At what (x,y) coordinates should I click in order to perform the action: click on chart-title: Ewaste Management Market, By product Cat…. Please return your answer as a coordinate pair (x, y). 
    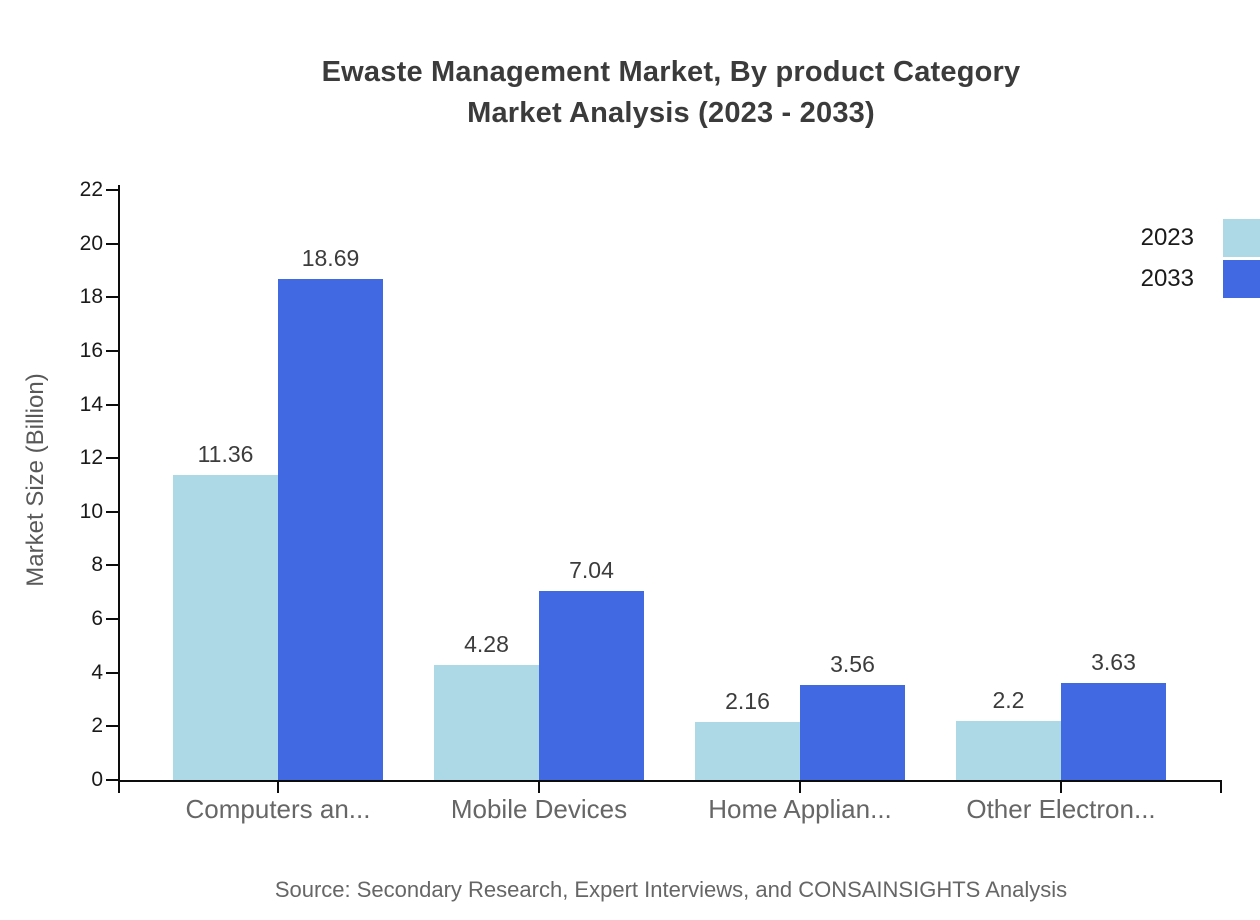
    Looking at the image, I should click on (671, 93).